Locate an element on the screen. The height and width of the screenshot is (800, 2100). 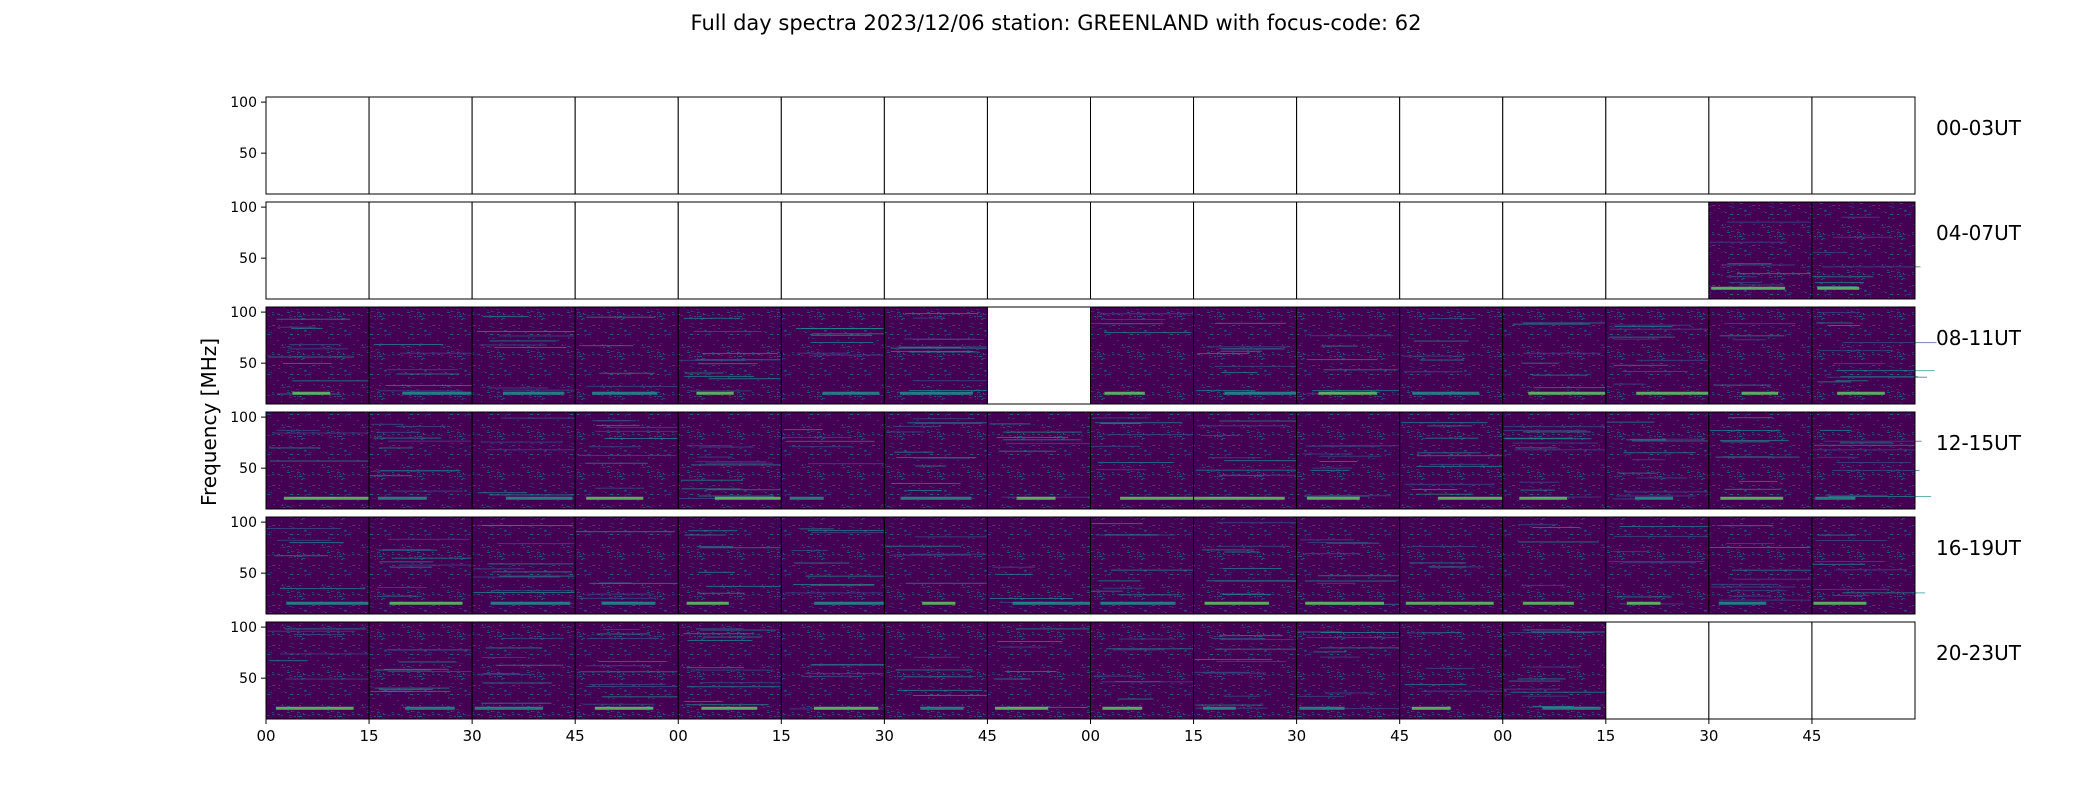
panel-row-12-15UT: 100 50 12-15UT is located at coordinates (1126, 460).